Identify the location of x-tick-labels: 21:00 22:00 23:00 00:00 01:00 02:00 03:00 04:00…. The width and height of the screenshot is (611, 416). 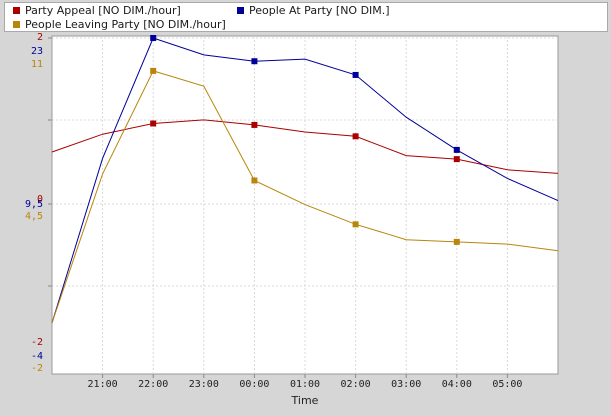
(305, 384).